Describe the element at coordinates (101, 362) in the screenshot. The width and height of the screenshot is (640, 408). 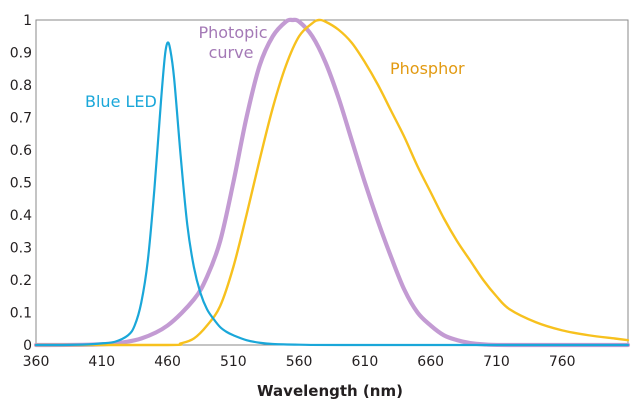
I see `x-tick-label: 410` at that location.